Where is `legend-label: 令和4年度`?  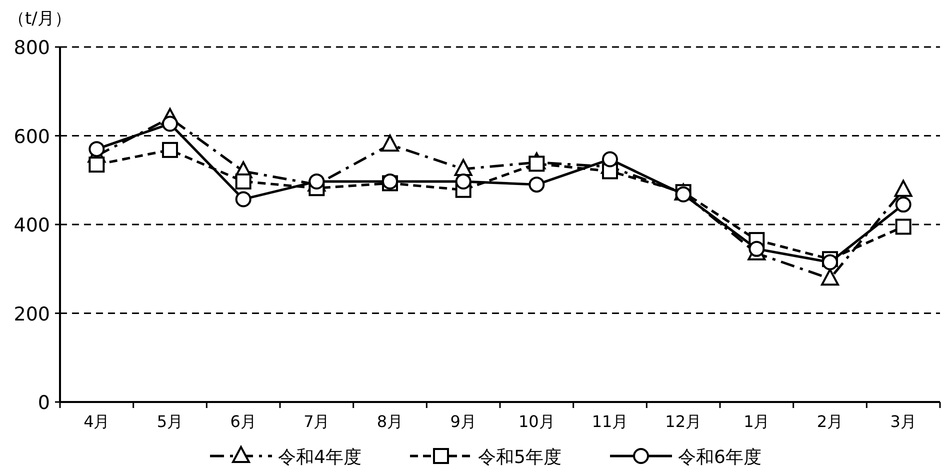
legend-label: 令和4年度 is located at coordinates (320, 457).